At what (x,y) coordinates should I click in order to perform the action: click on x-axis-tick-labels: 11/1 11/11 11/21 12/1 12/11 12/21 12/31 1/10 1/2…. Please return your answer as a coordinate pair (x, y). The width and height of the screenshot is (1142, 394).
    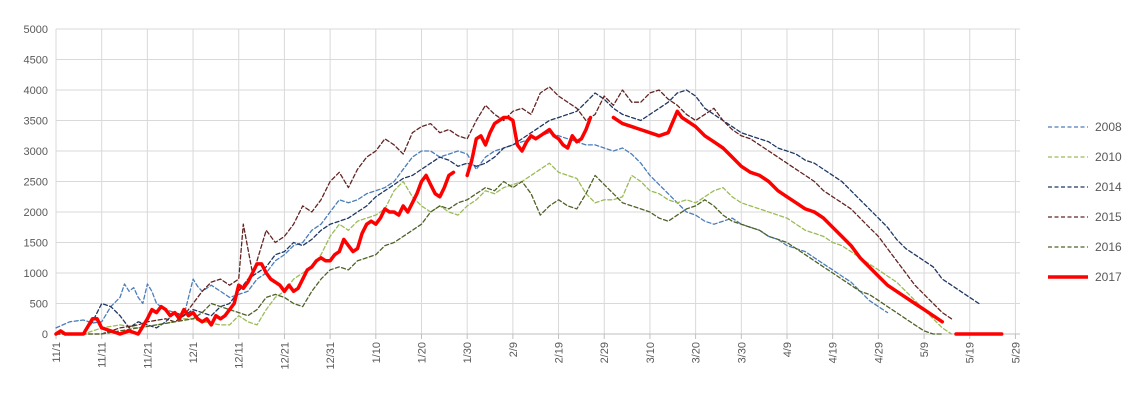
    Looking at the image, I should click on (536, 356).